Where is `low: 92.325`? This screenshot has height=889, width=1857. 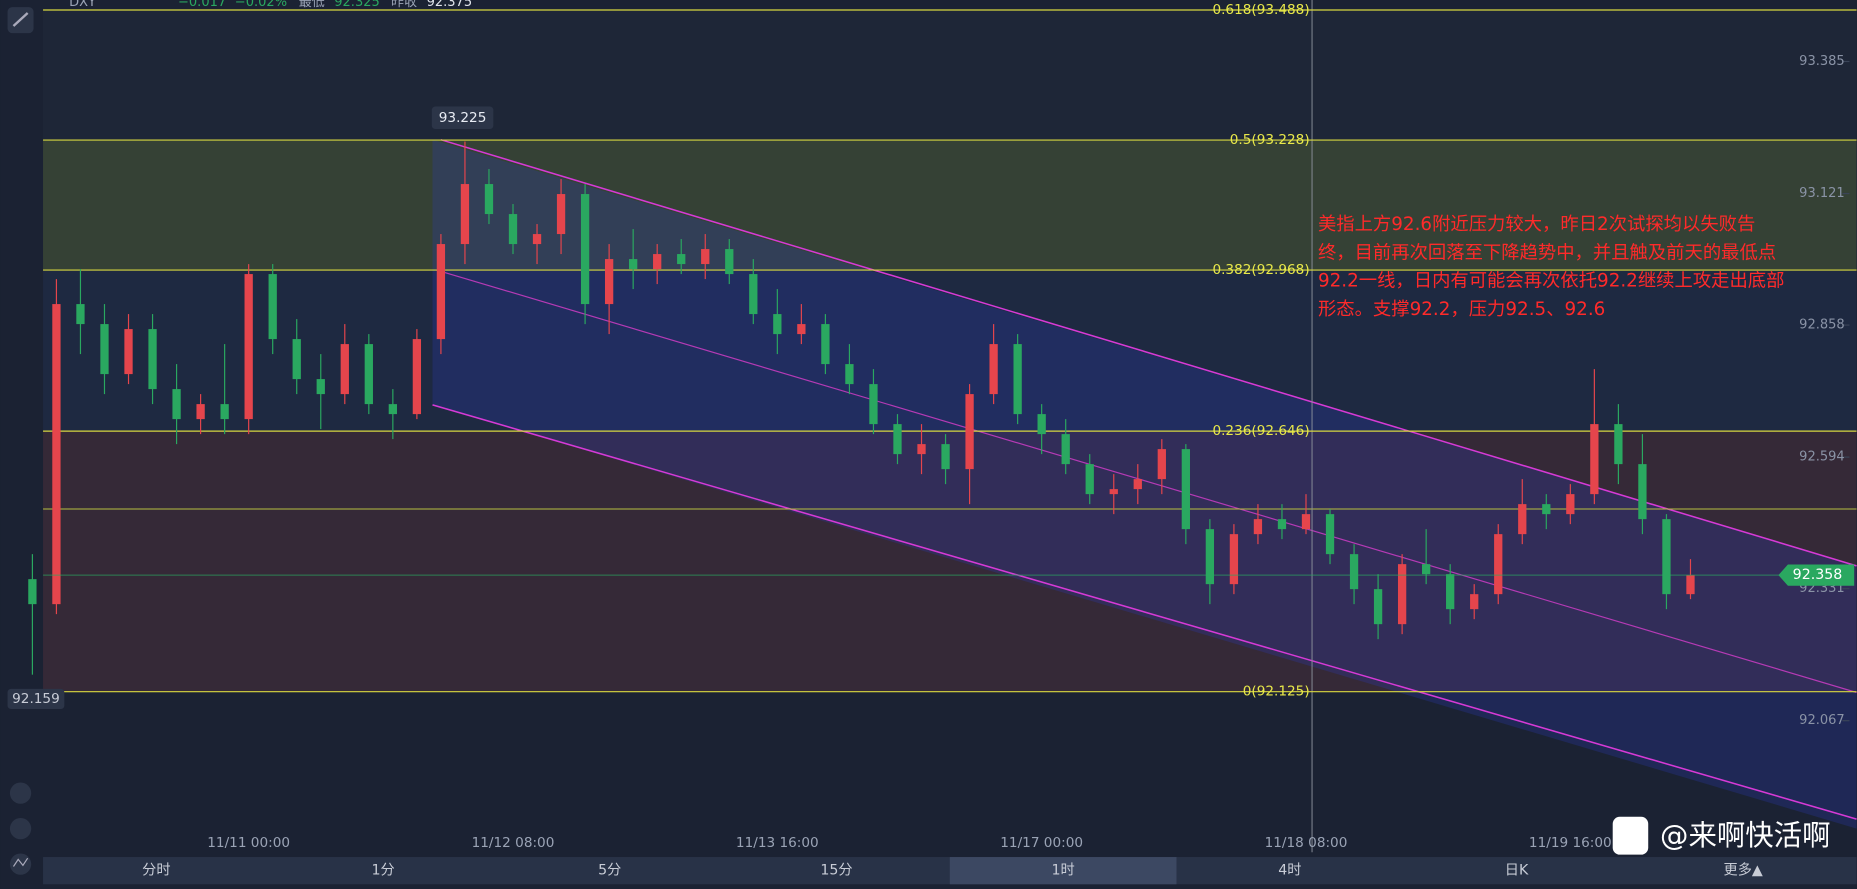
low: 92.325 is located at coordinates (357, 5).